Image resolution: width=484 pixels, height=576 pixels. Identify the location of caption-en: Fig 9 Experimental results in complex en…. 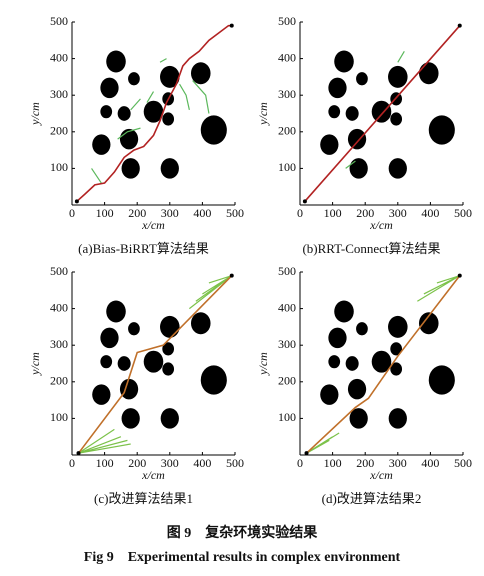
(242, 557).